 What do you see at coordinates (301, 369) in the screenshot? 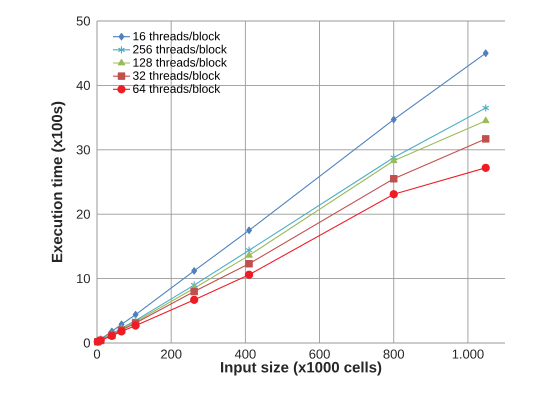
I see `x-axis-title: Input size (x1000 cells)` at bounding box center [301, 369].